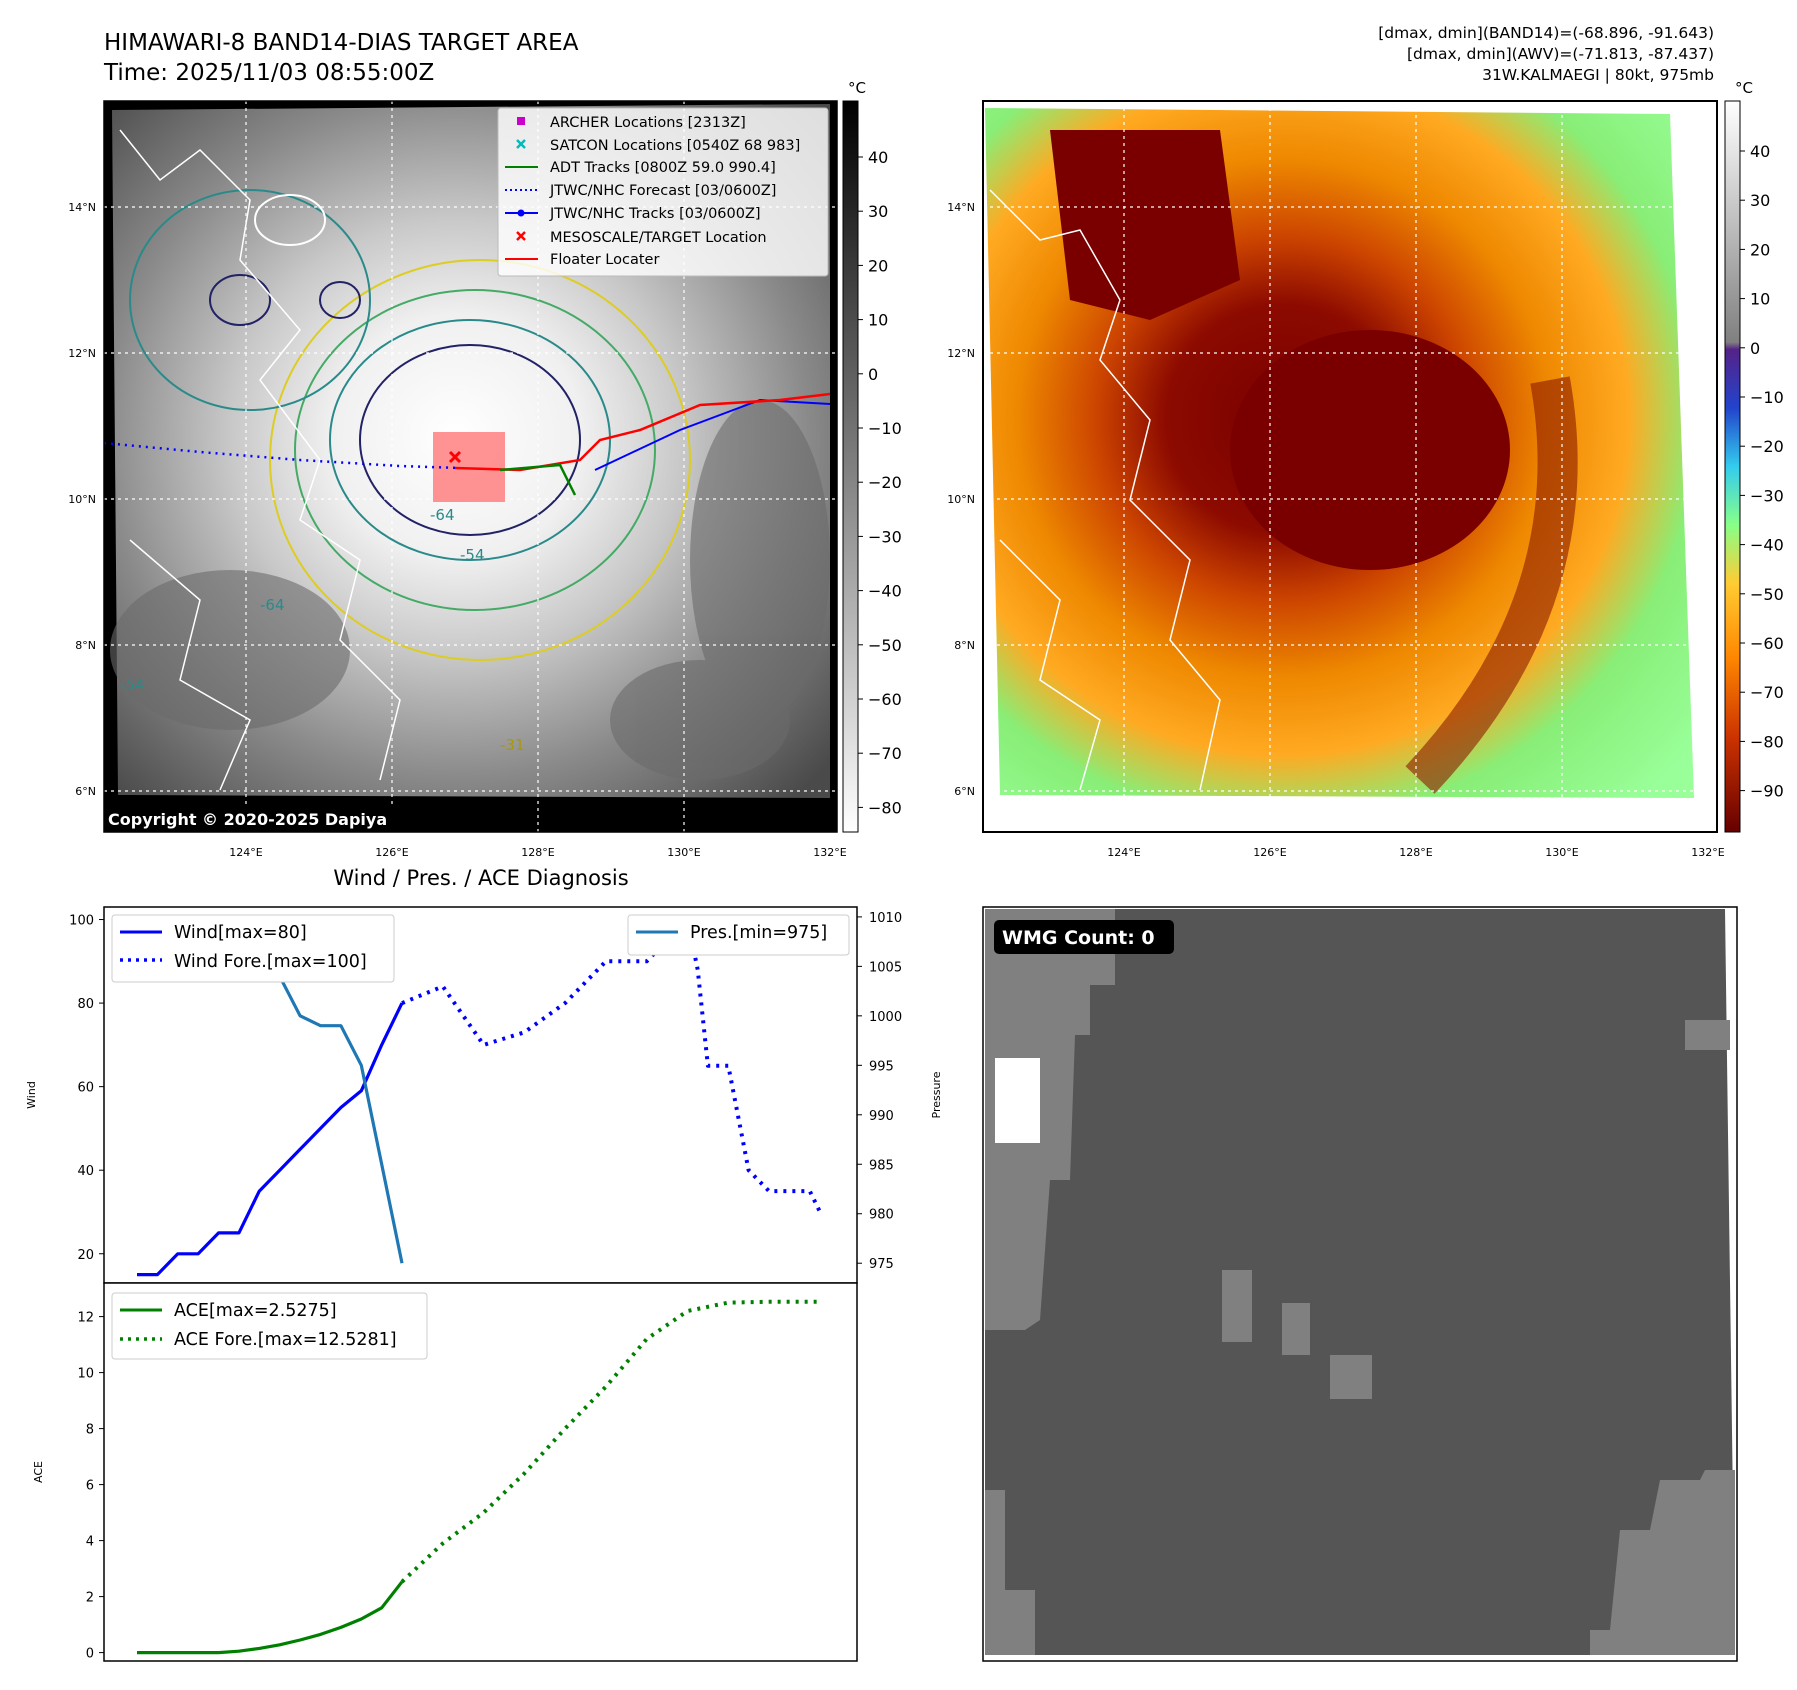 Image resolution: width=1797 pixels, height=1690 pixels. I want to click on colorbar-tick-label: 30, so click(878, 211).